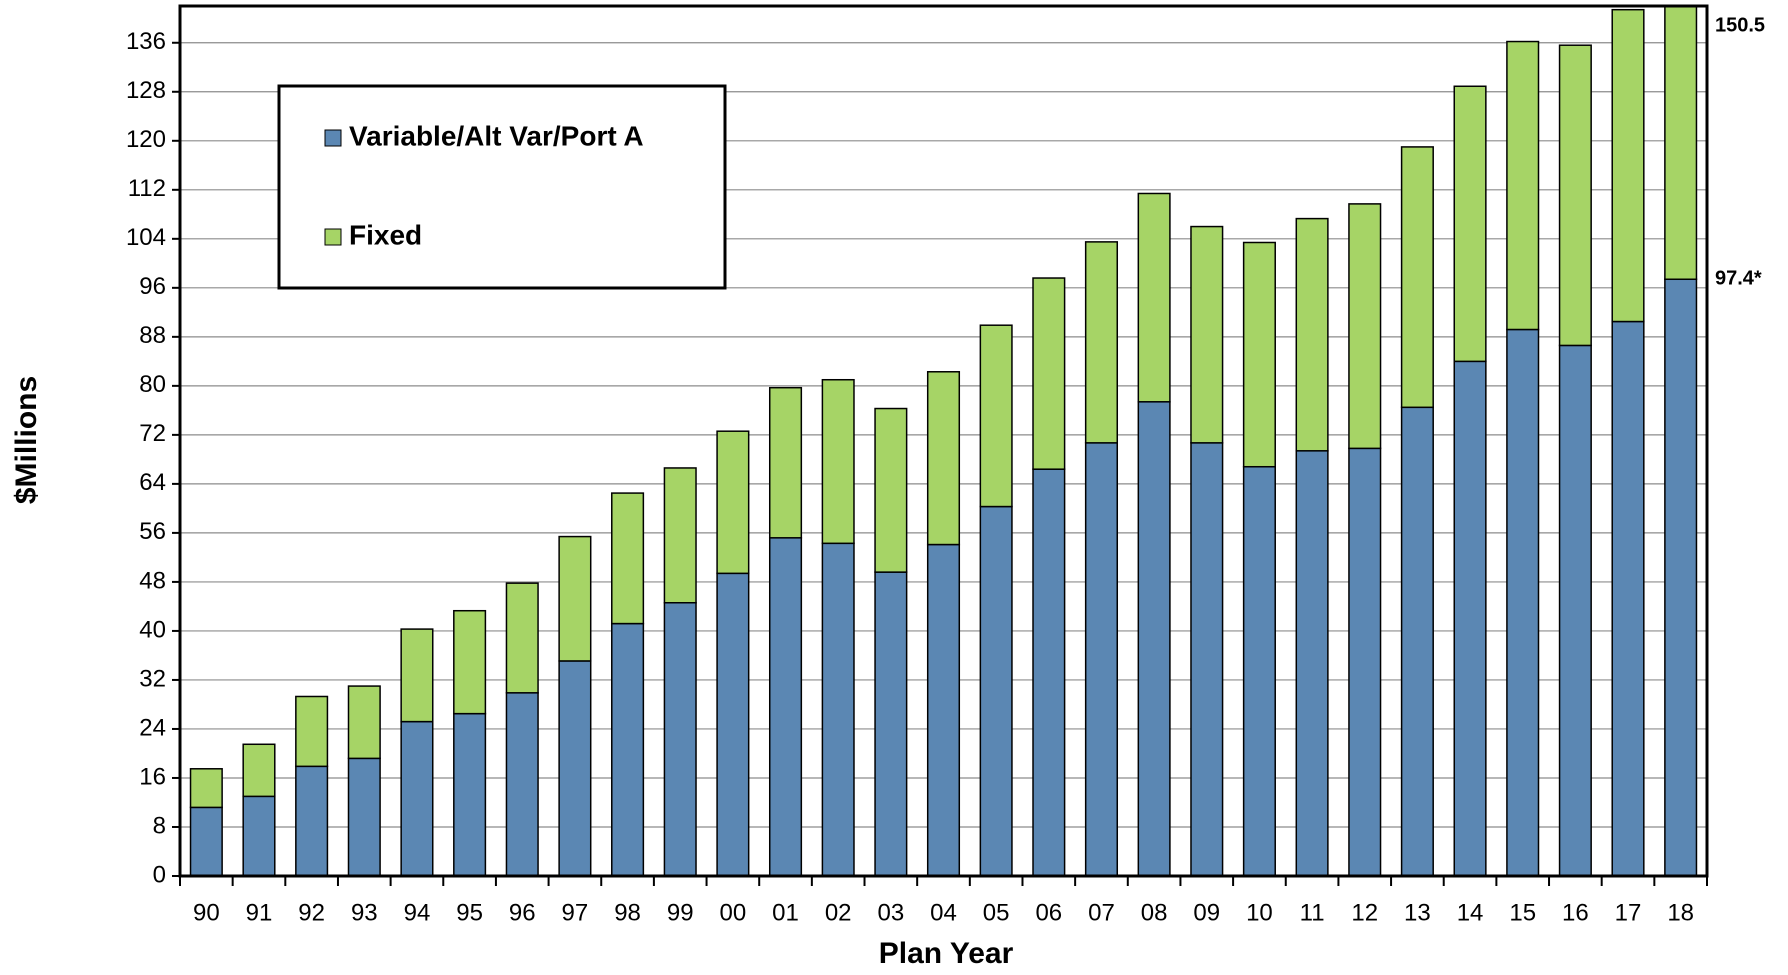 This screenshot has height=975, width=1788. Describe the element at coordinates (311, 912) in the screenshot. I see `x-tick-label: 92` at that location.